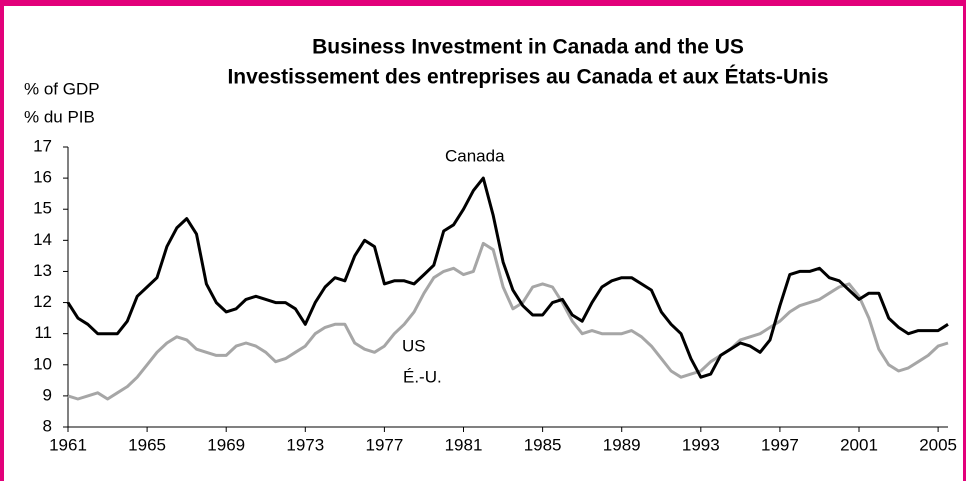 The height and width of the screenshot is (481, 966). I want to click on y-tick-label: 16, so click(42, 177).